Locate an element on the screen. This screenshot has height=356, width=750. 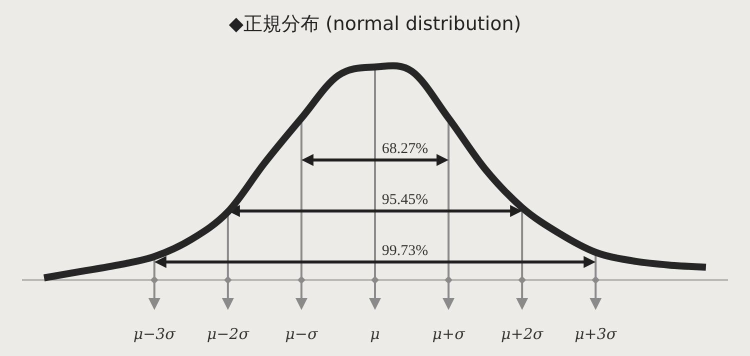
x-tick-label: μ+σ is located at coordinates (449, 334).